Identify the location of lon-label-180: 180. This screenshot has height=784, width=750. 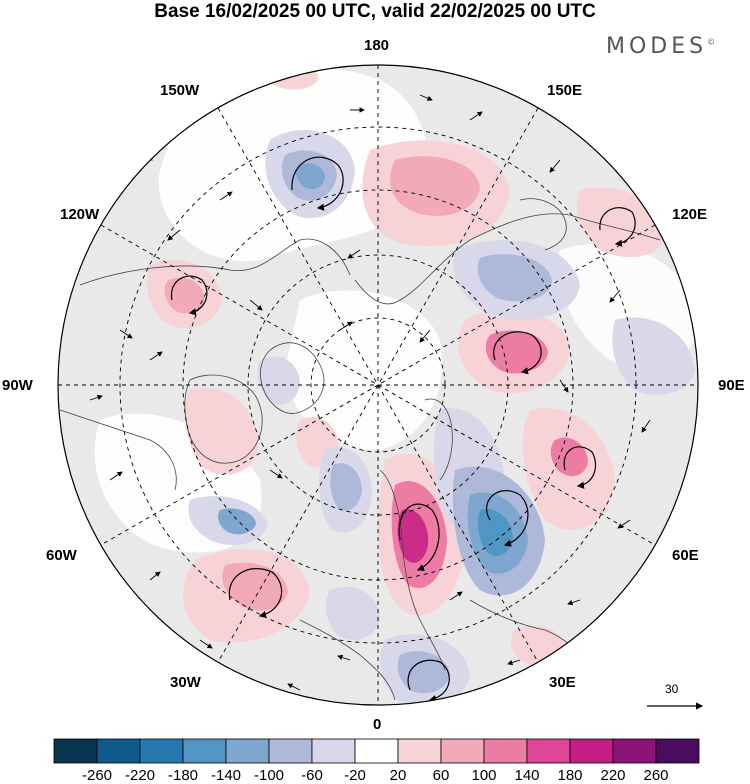
(377, 45).